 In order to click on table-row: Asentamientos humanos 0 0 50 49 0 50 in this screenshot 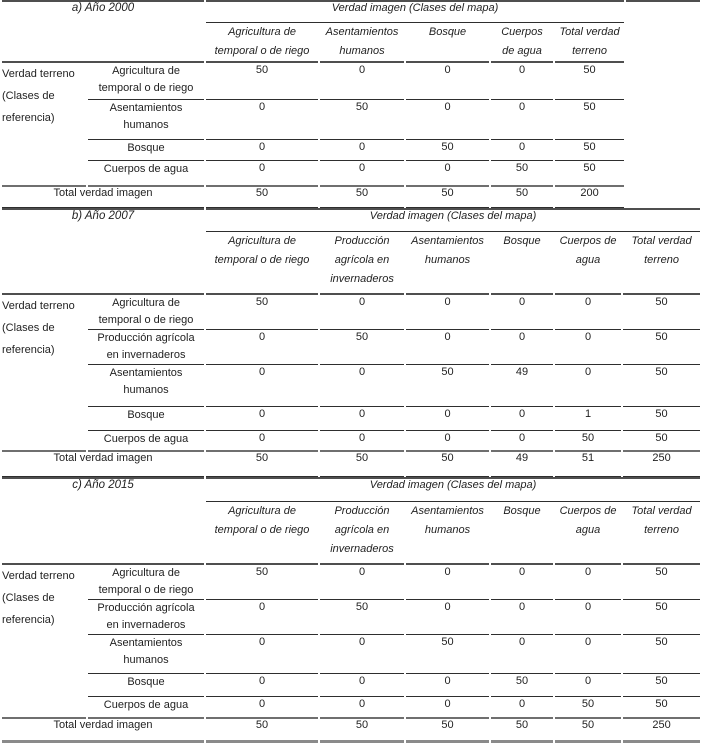, I will do `click(351, 386)`.